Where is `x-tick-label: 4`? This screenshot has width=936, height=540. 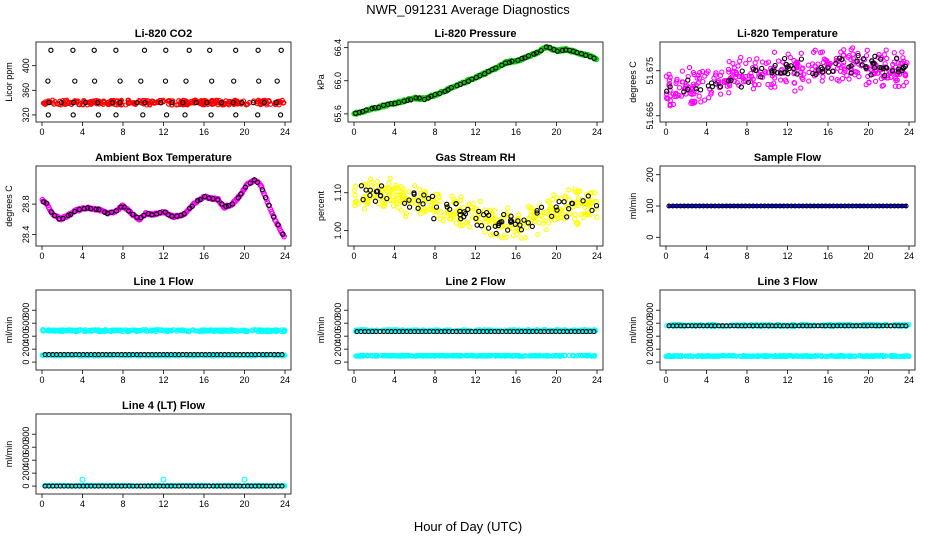 x-tick-label: 4 is located at coordinates (82, 380).